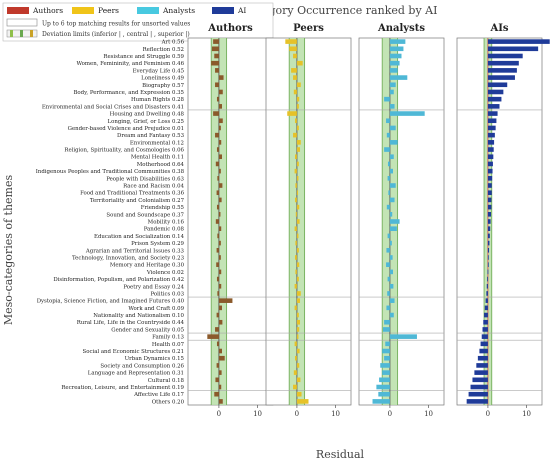  Describe the element at coordinates (217, 149) in the screenshot. I see `bar-authors-religion-spirituality-and-cosmologies` at that location.